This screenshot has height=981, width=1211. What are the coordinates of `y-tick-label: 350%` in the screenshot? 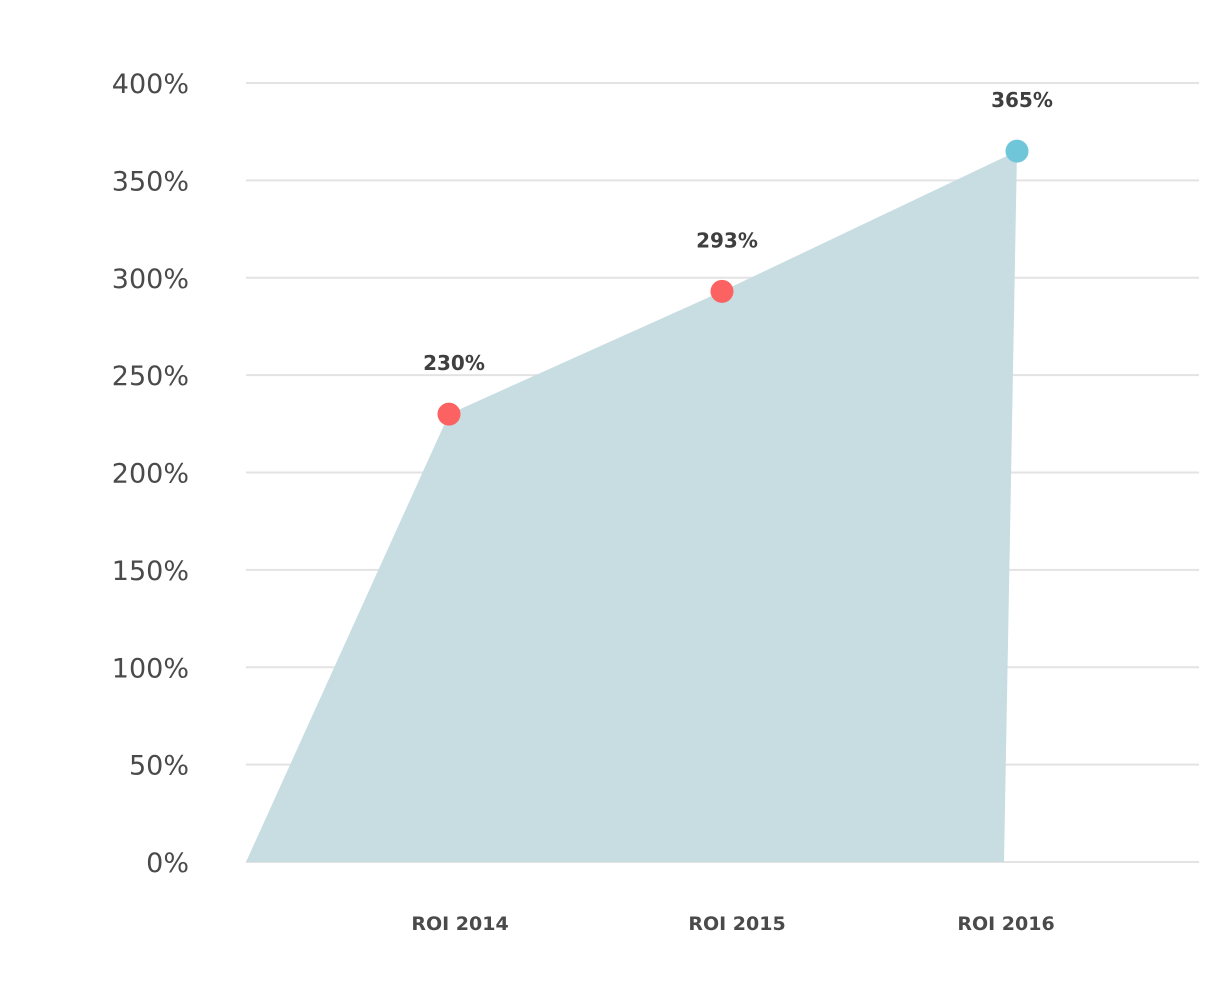 It's located at (150, 181).